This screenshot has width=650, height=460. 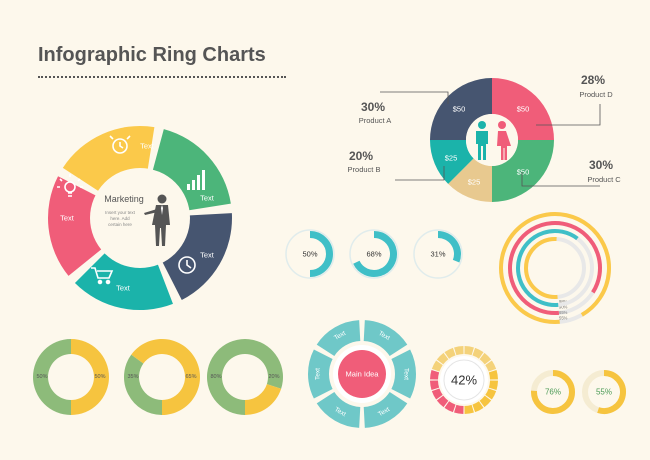 I want to click on marketing-ring-center, so click(x=140, y=218).